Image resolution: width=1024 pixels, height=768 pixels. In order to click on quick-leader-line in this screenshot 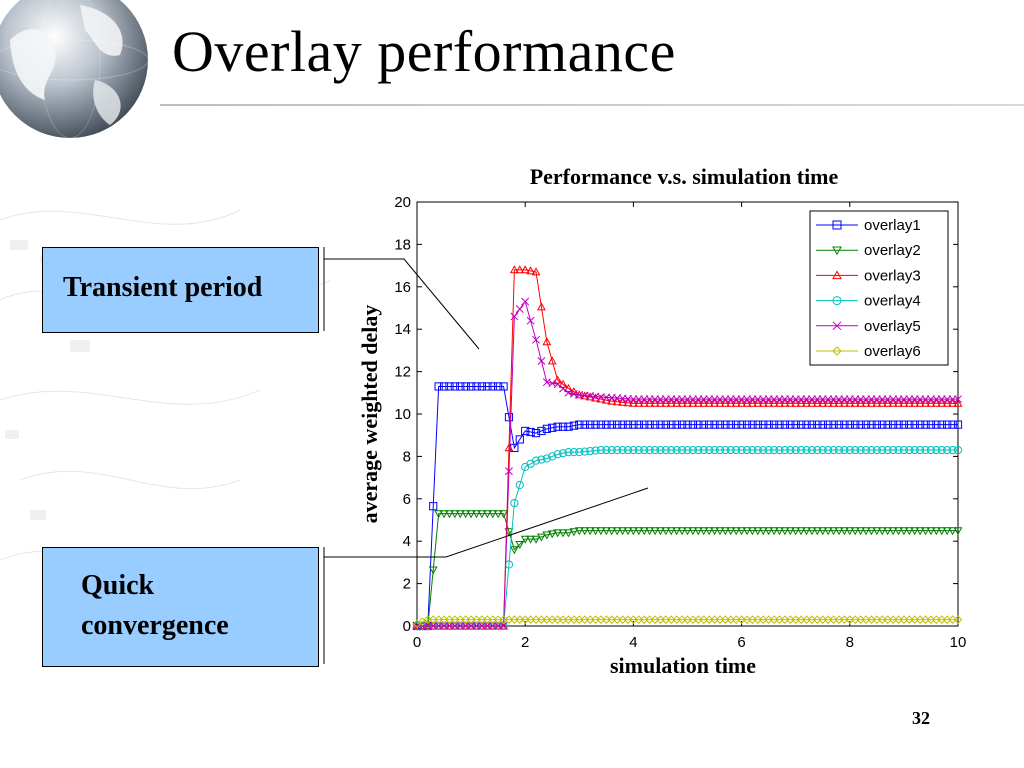, I will do `click(486, 522)`.